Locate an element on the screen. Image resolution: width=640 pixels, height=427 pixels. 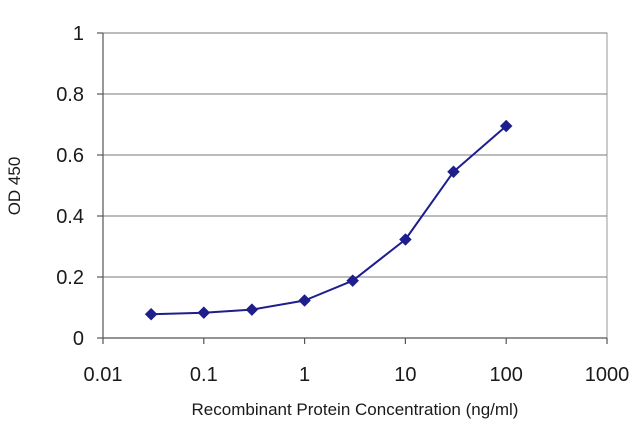
x-tick-label: 0.01 is located at coordinates (103, 375).